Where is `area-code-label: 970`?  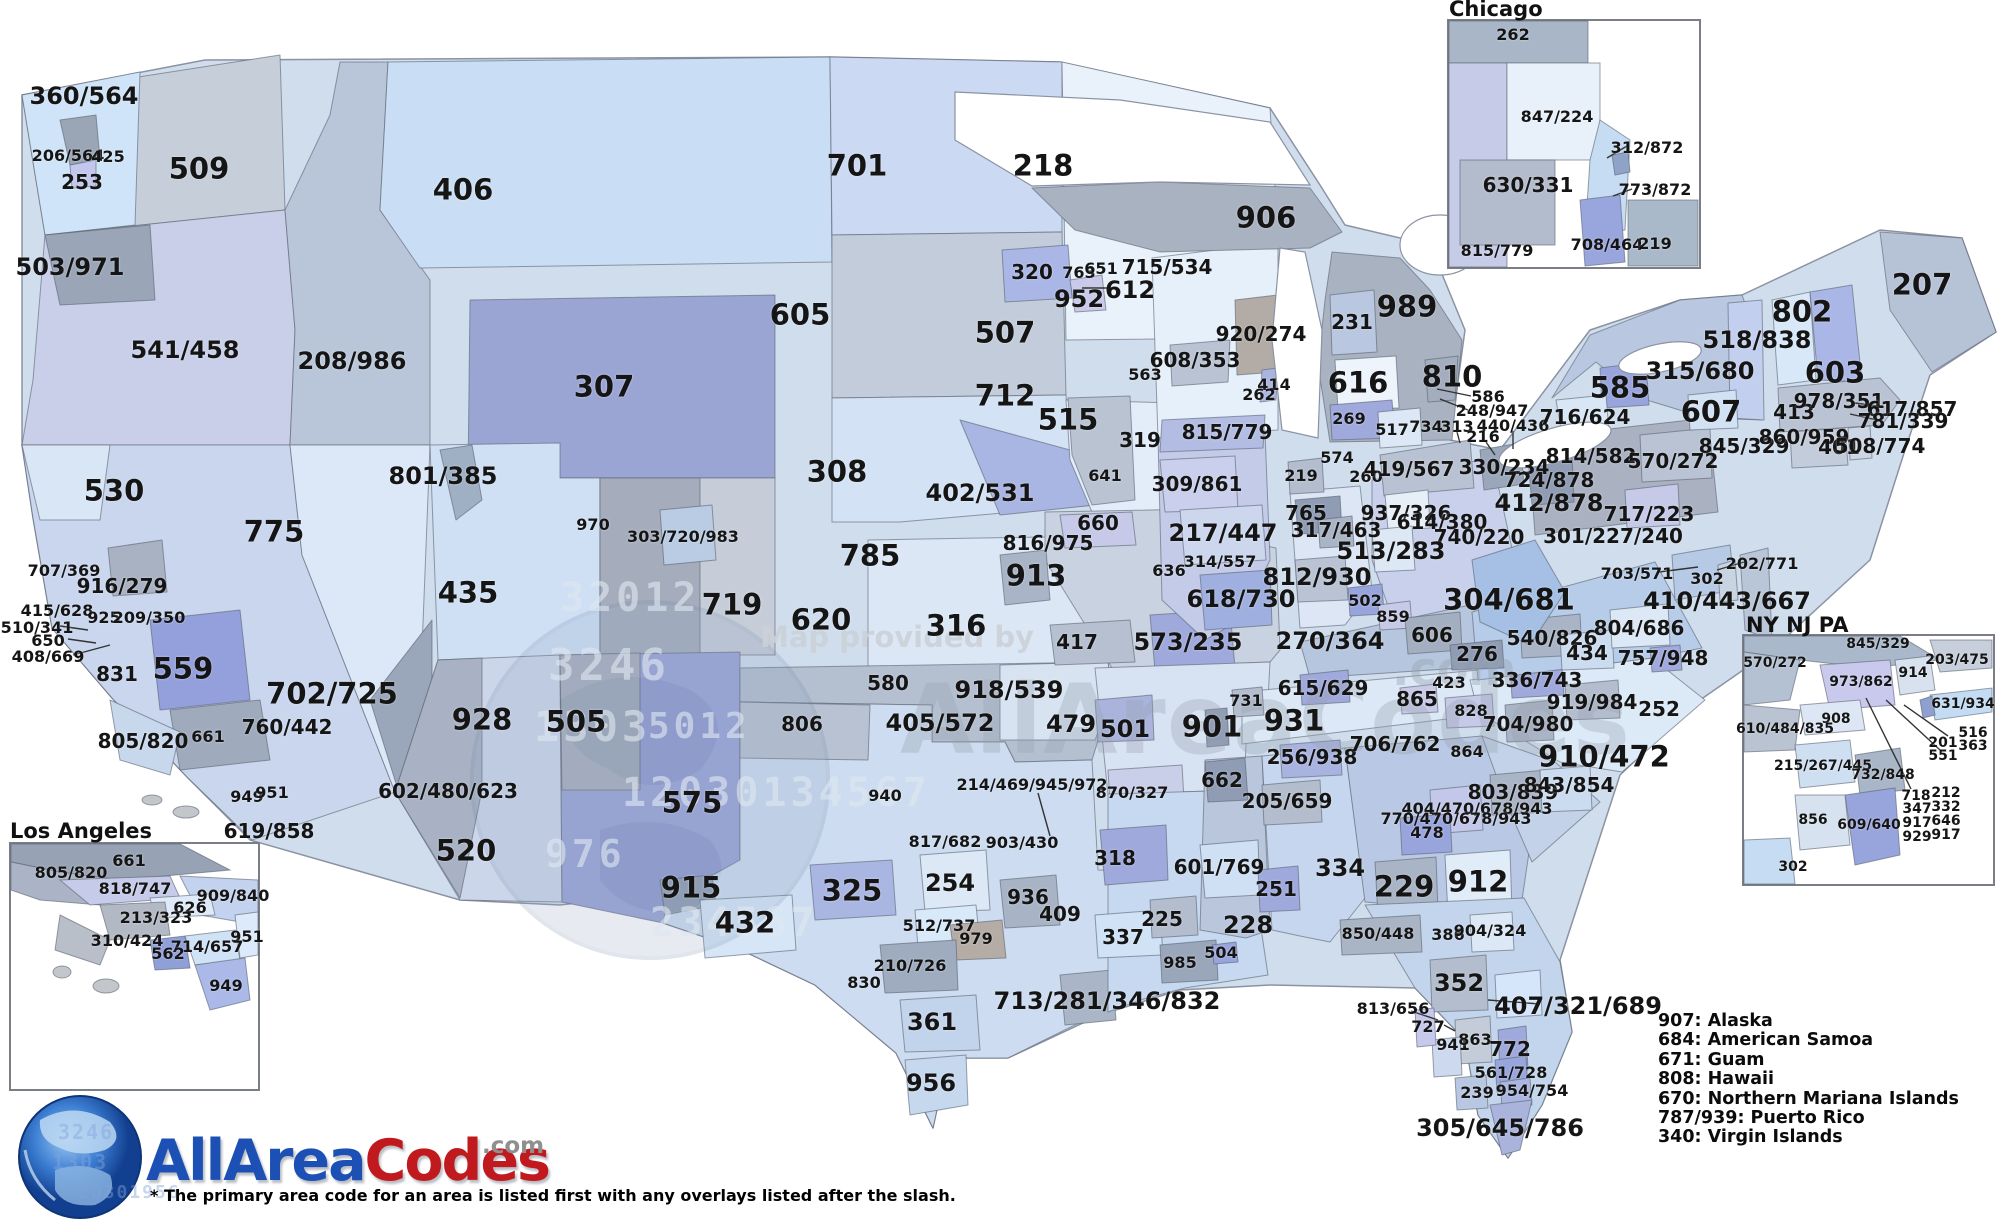
area-code-label: 970 is located at coordinates (593, 524).